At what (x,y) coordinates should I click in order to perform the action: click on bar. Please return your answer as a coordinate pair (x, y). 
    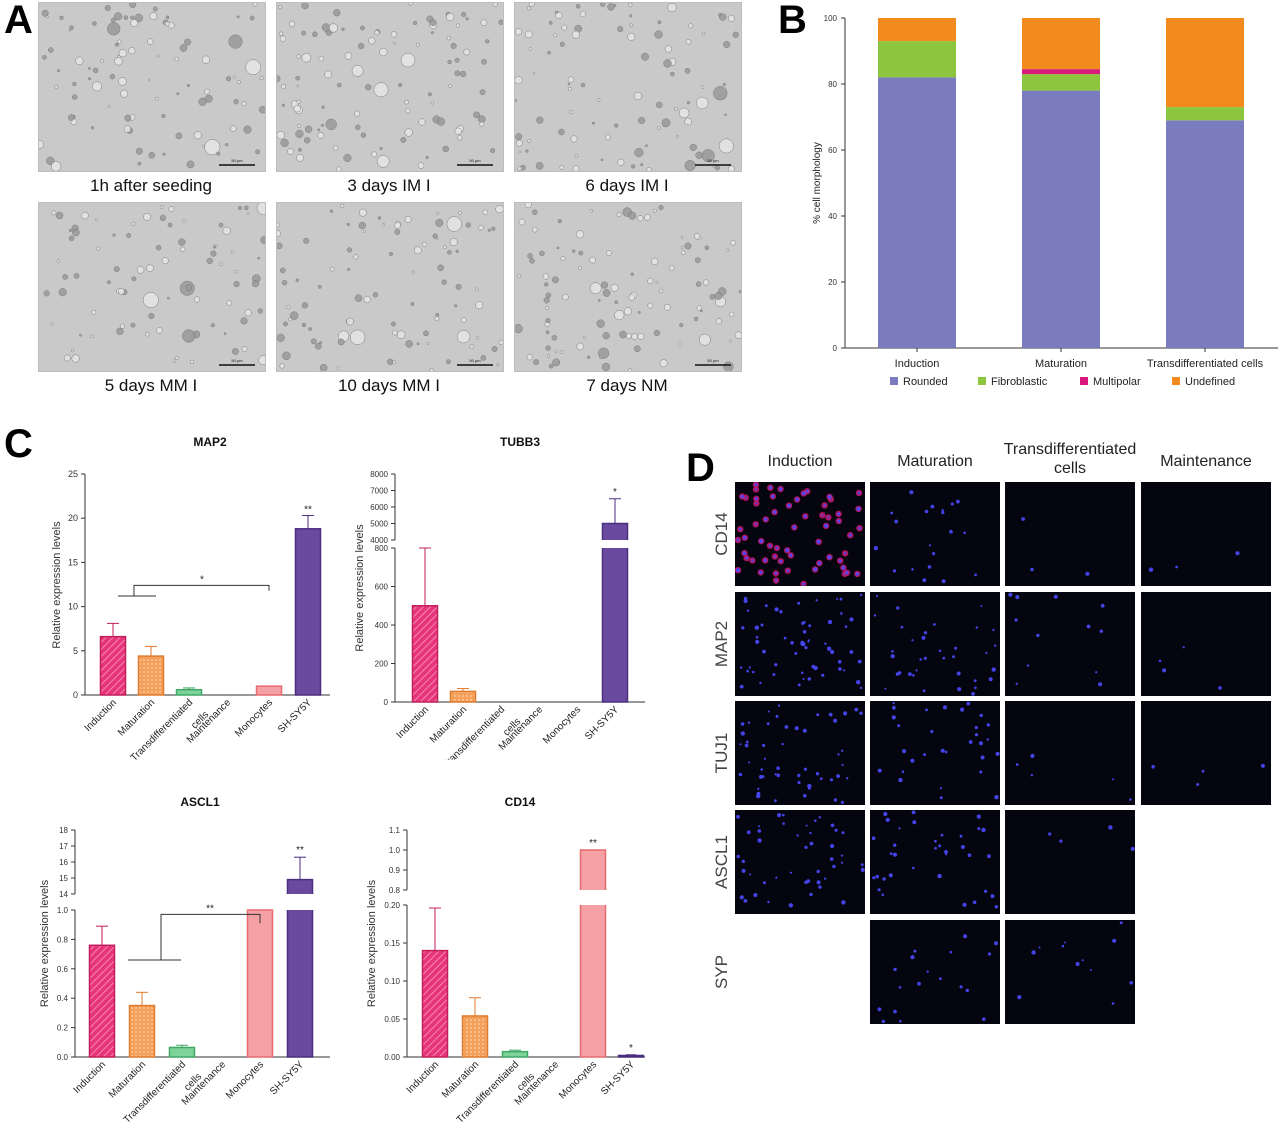
    Looking at the image, I should click on (113, 665).